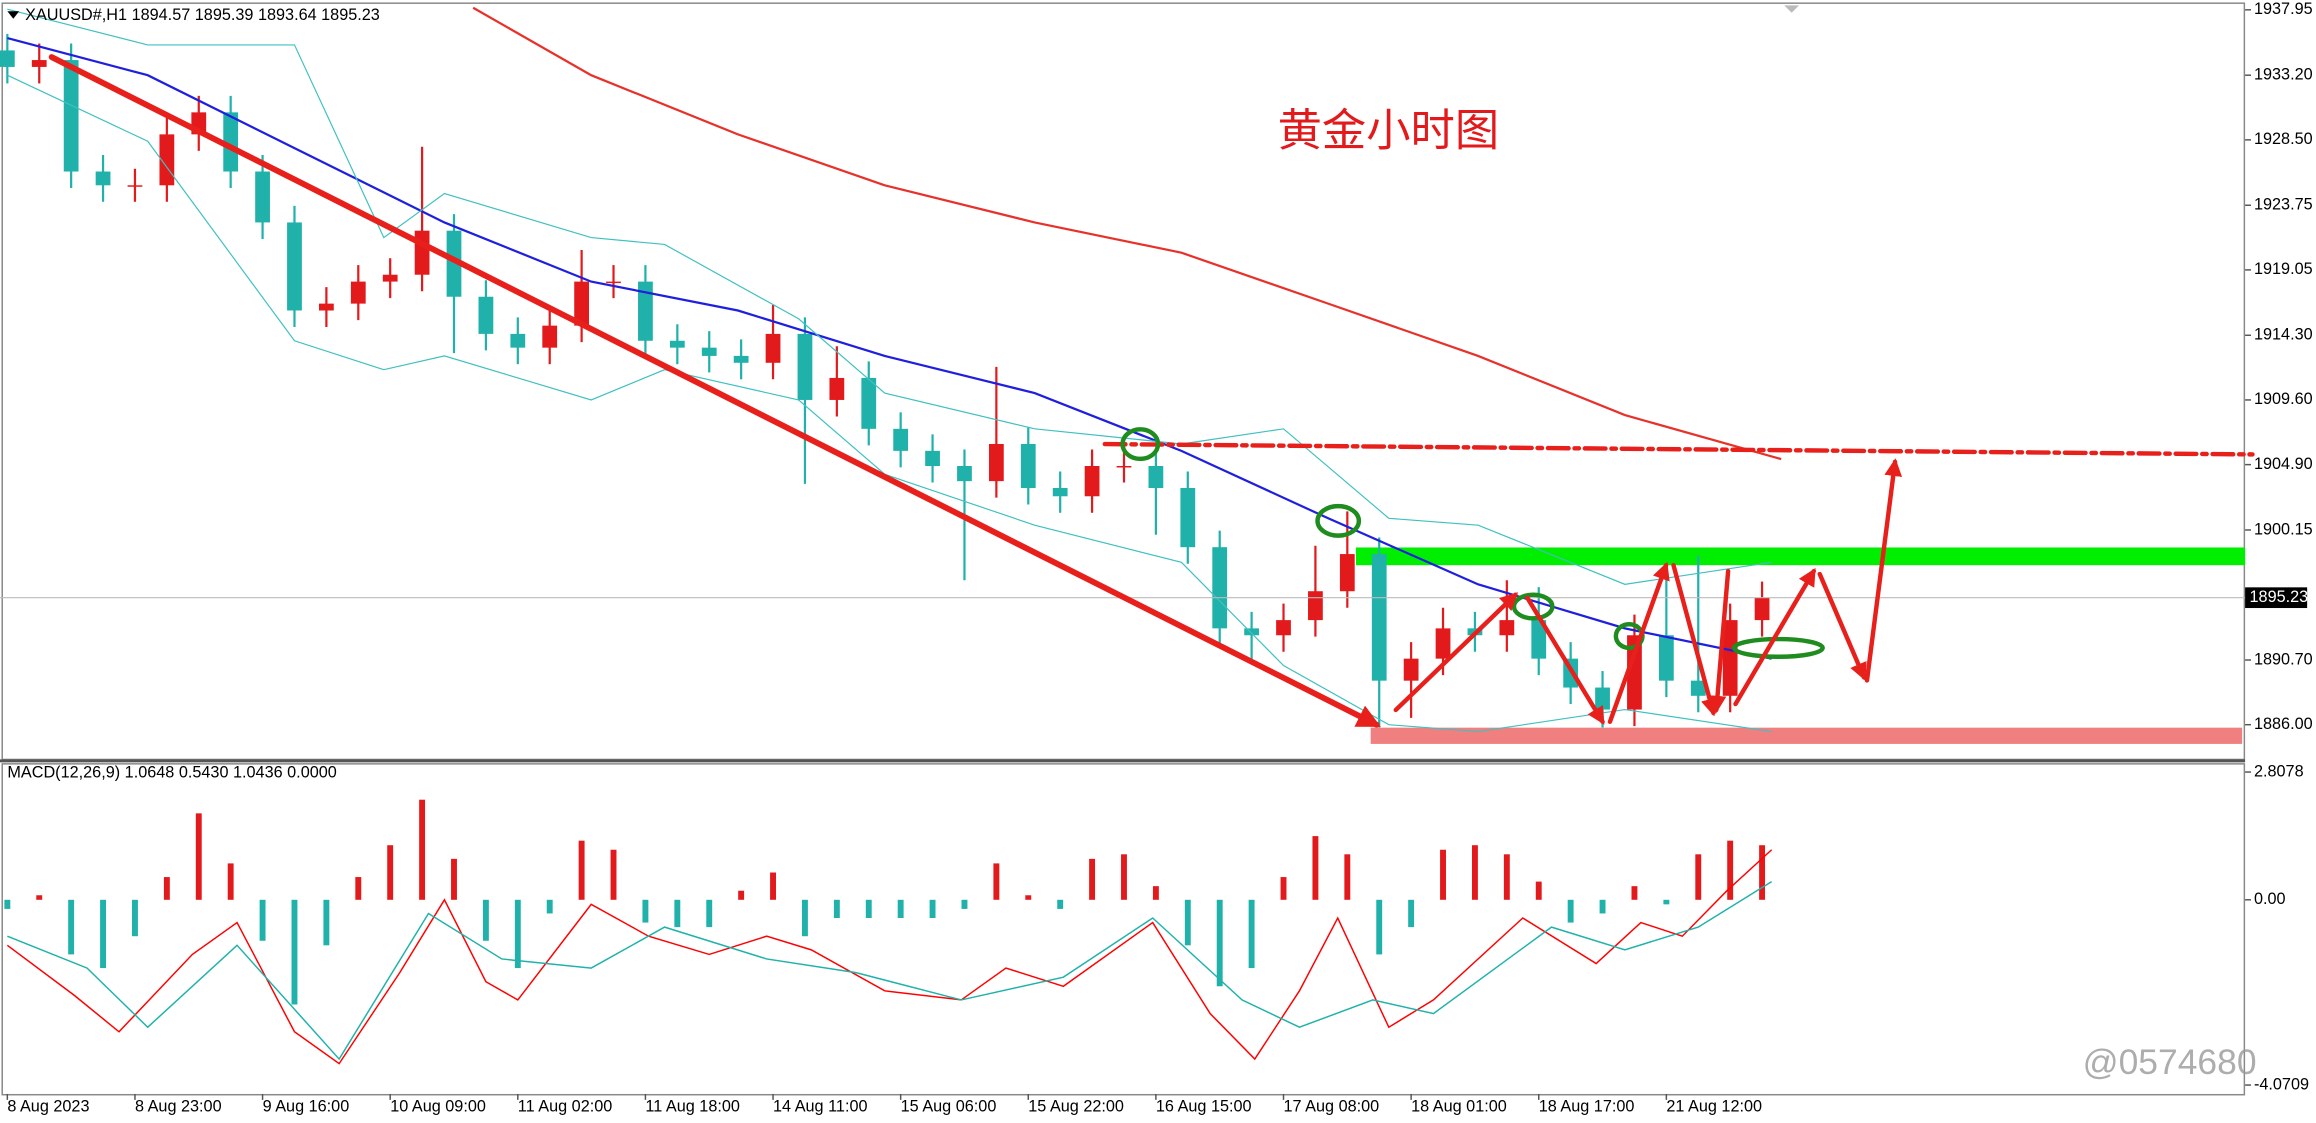 The height and width of the screenshot is (1123, 2316). What do you see at coordinates (1714, 1107) in the screenshot?
I see `x-tick-label: 21 Aug 12:00` at bounding box center [1714, 1107].